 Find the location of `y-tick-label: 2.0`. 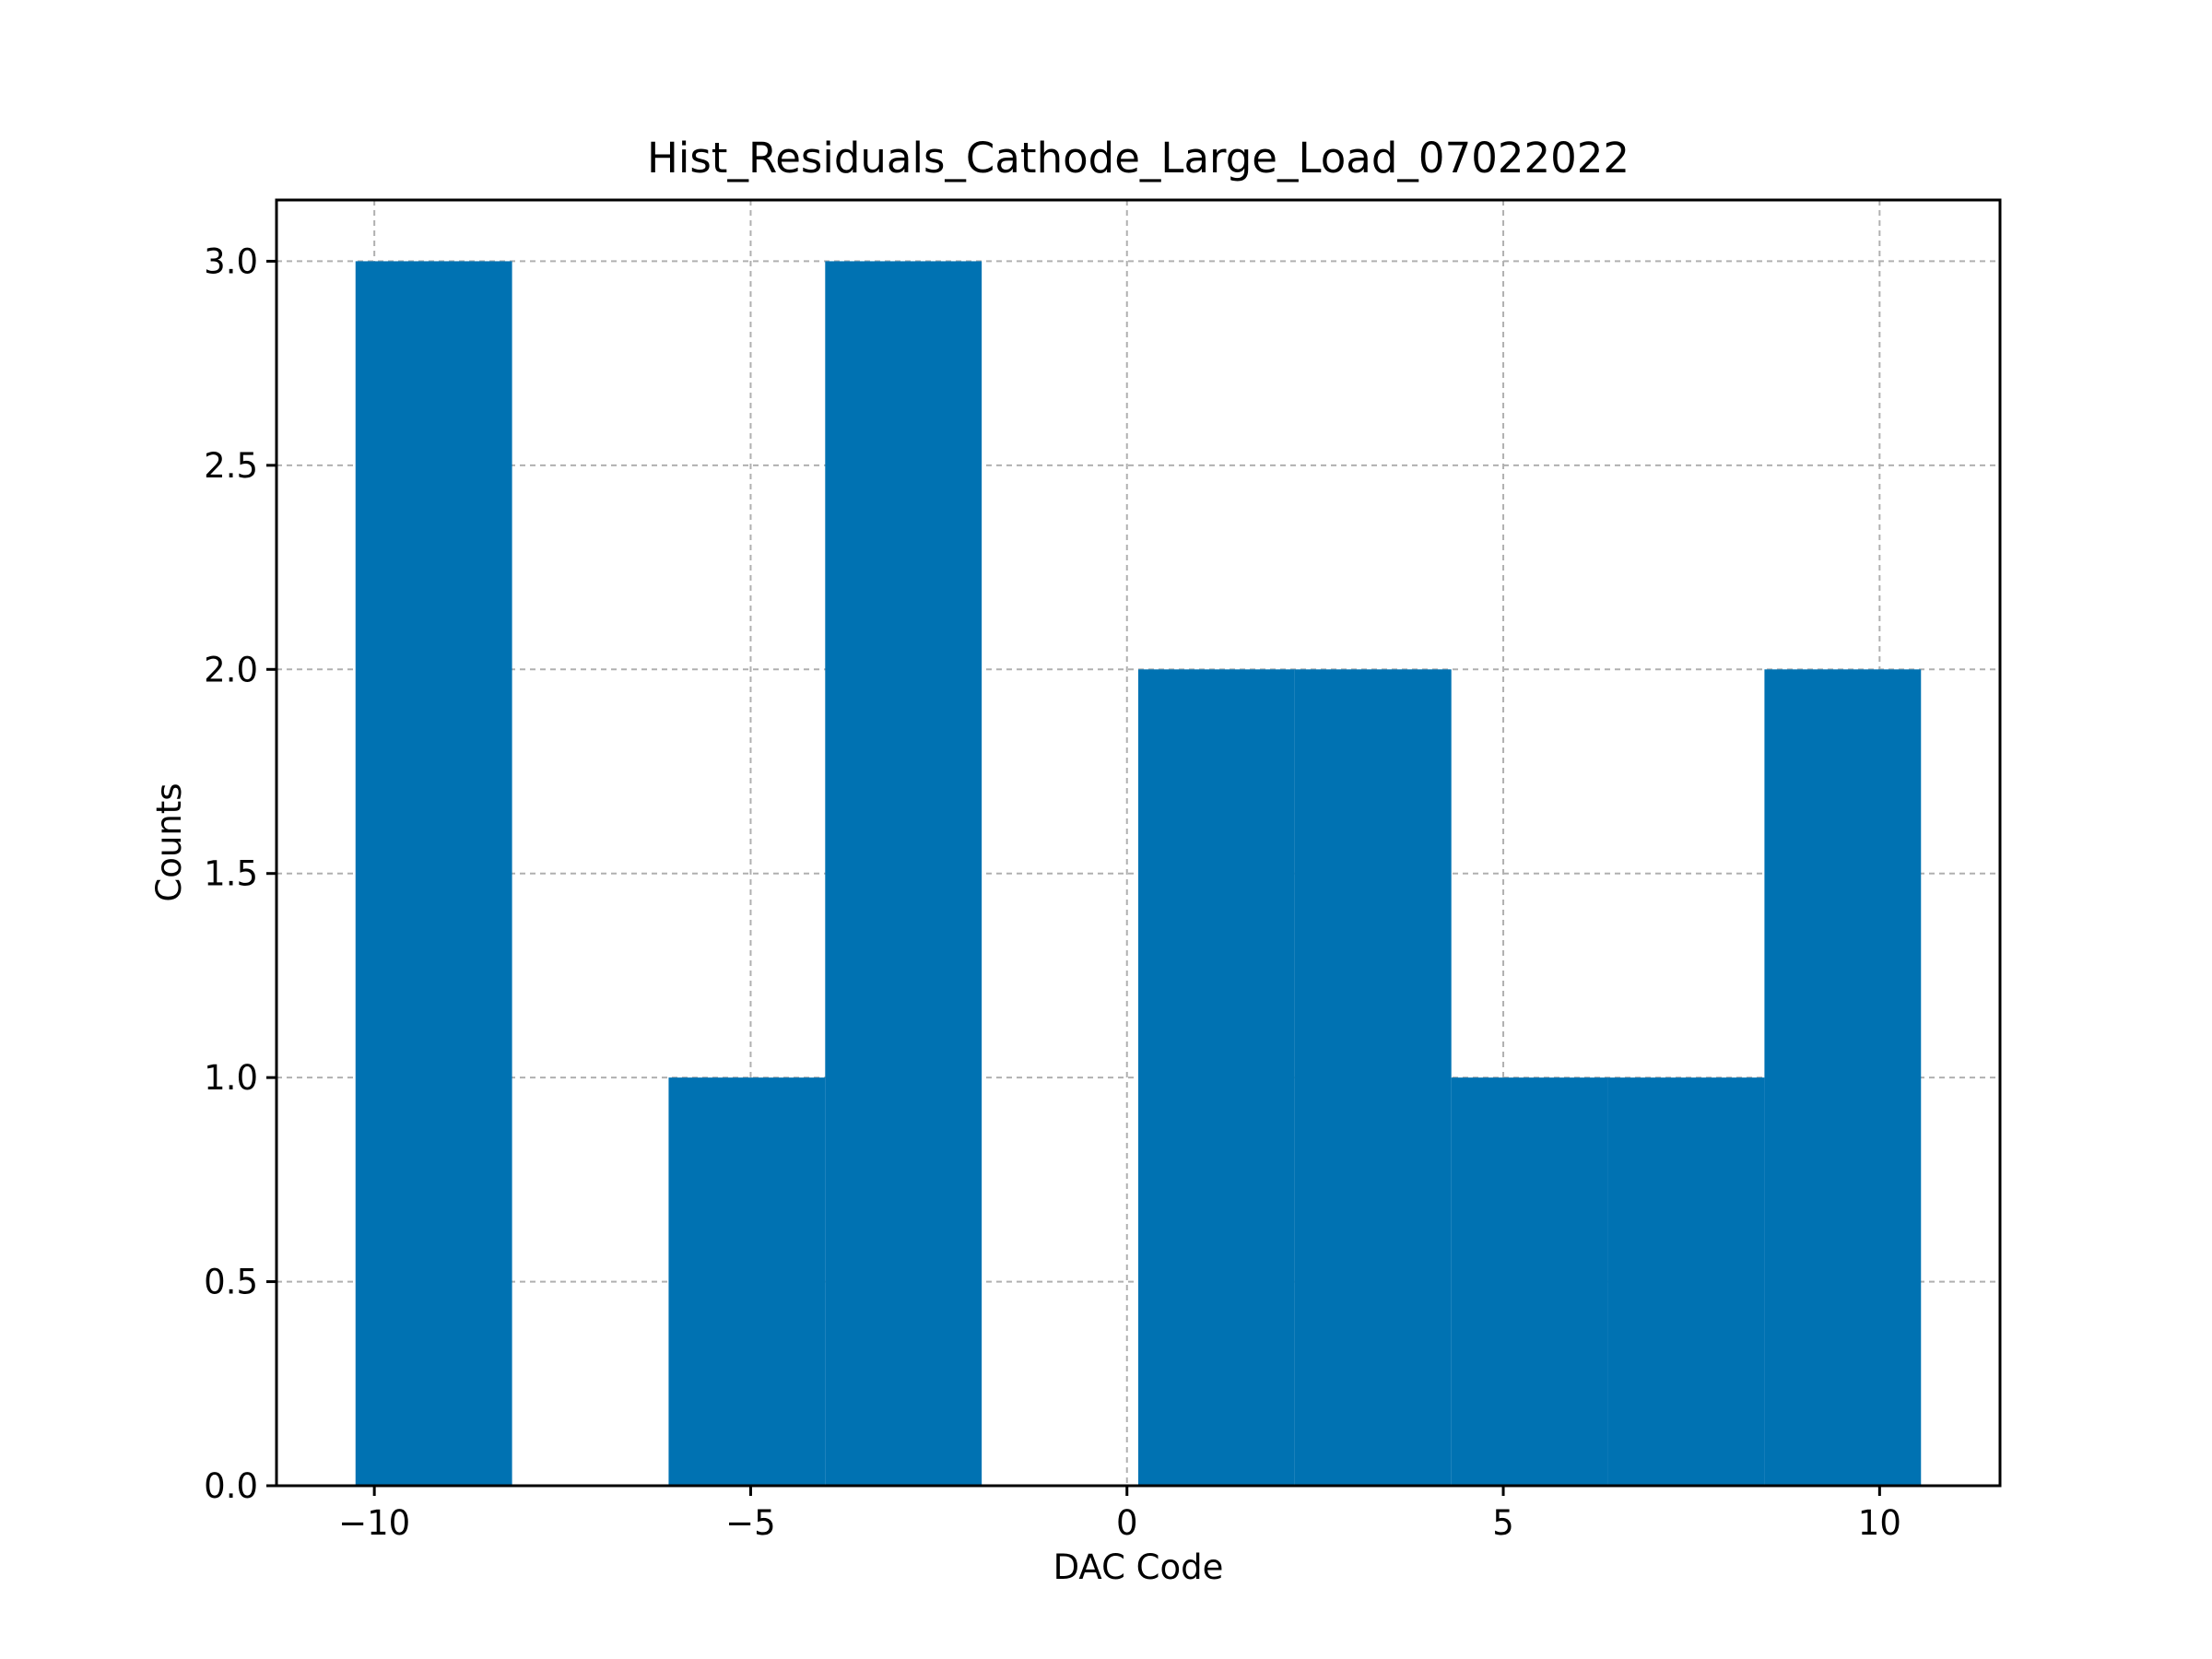

y-tick-label: 2.0 is located at coordinates (231, 669).